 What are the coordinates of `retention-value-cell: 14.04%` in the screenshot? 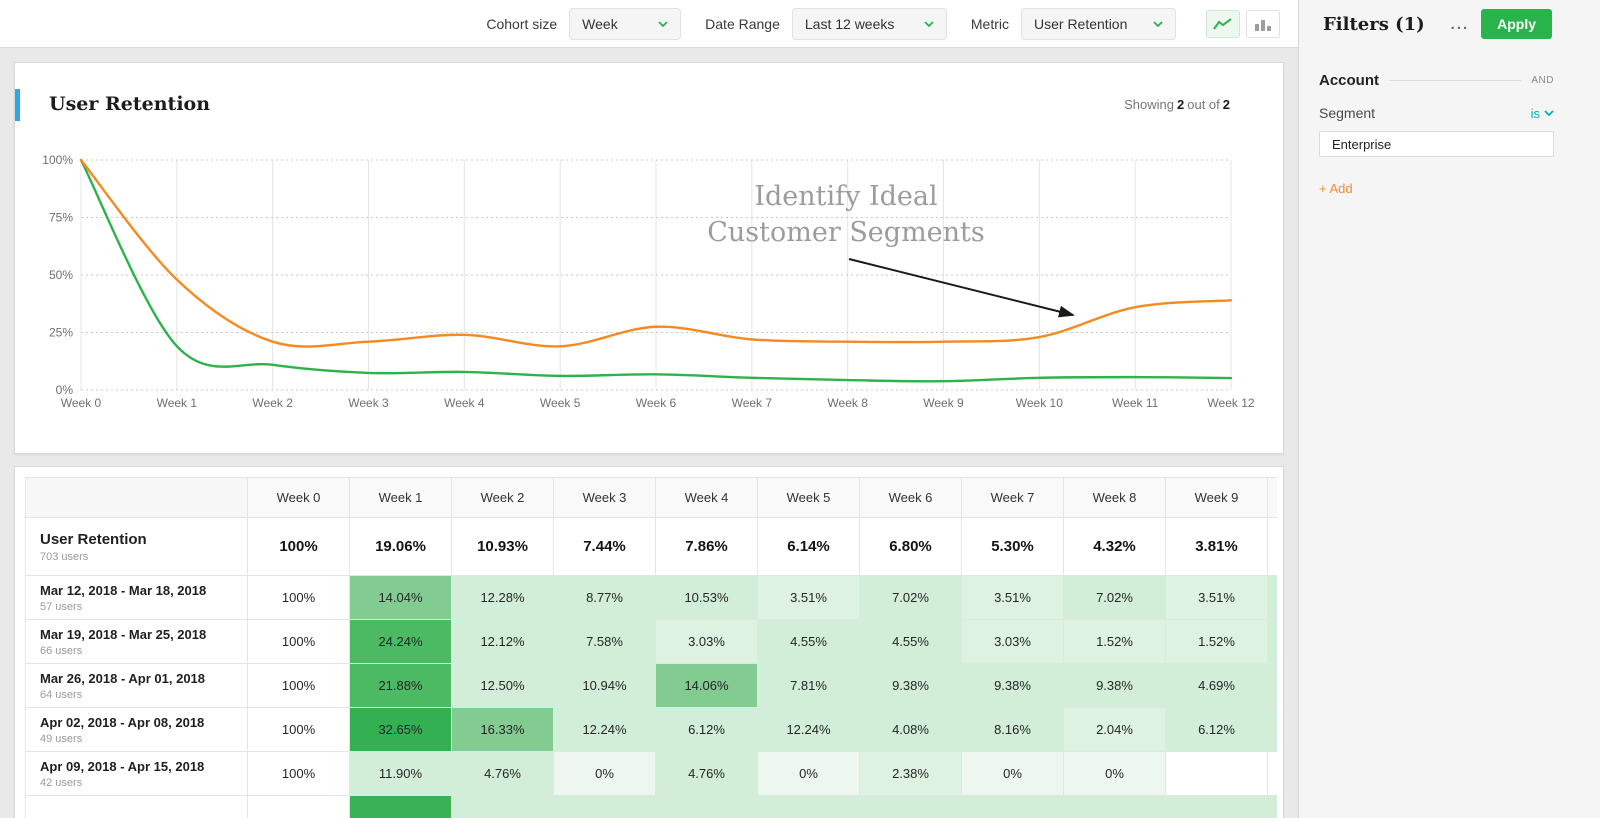 It's located at (400, 597).